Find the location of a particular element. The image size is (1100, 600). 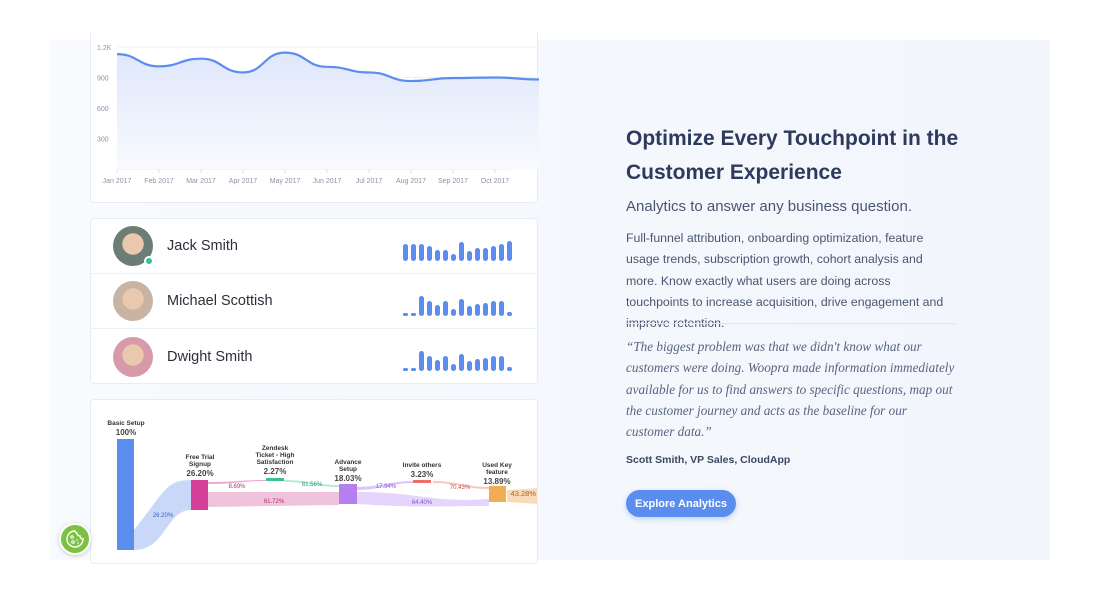

link-label: 43.28% is located at coordinates (524, 493).